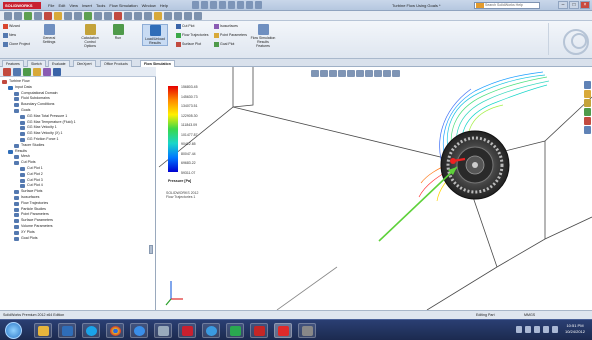 The image size is (592, 340). I want to click on tab-features: Features, so click(13, 63).